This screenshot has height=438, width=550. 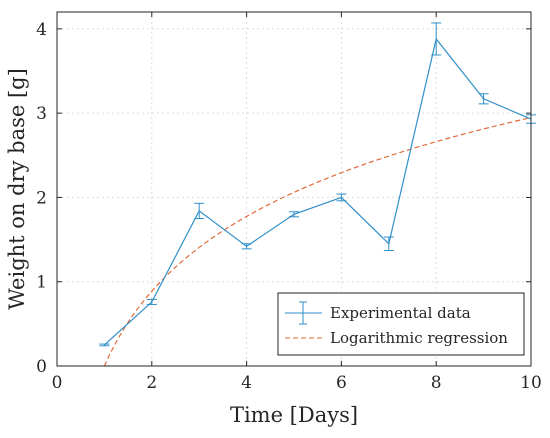 I want to click on legend-label-regression: Logarithmic regression, so click(x=419, y=338).